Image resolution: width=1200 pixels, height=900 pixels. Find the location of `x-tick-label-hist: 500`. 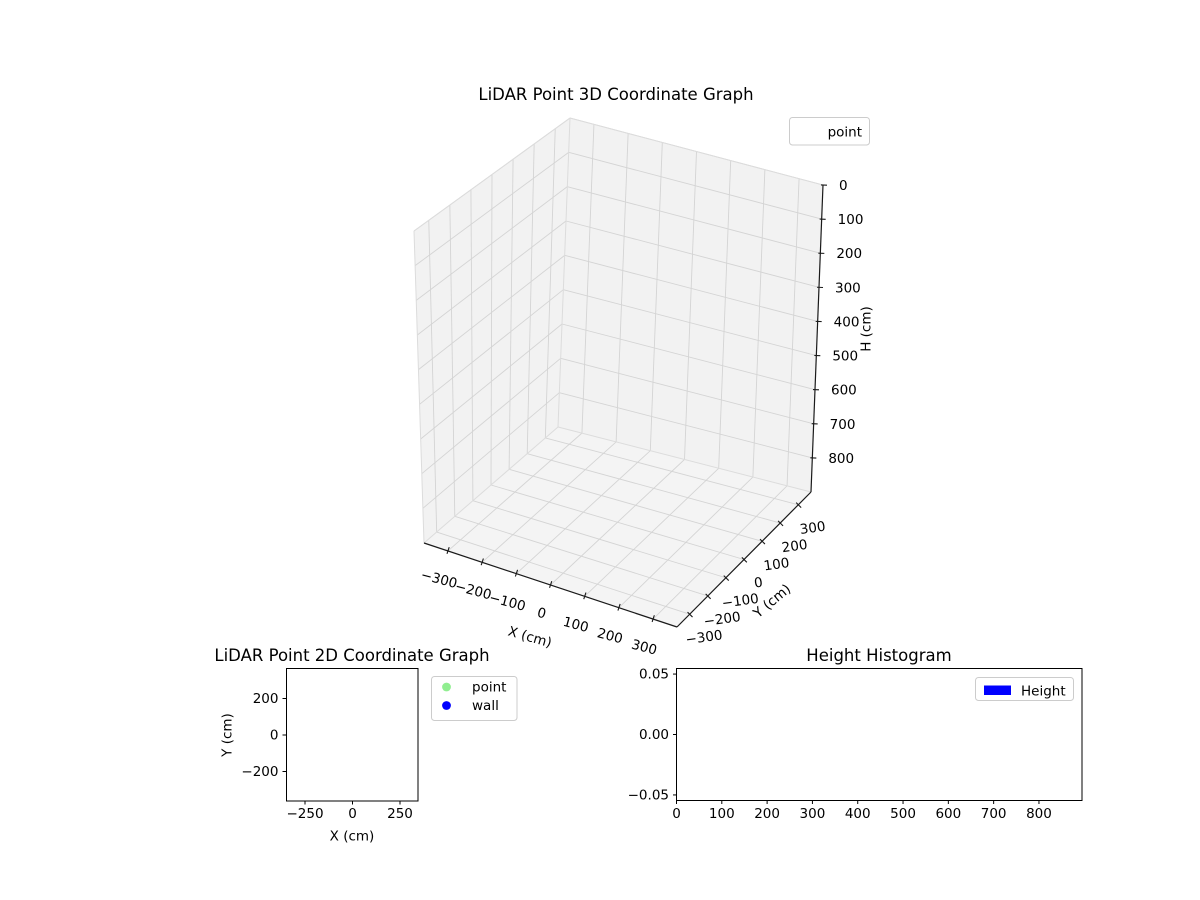

x-tick-label-hist: 500 is located at coordinates (903, 814).